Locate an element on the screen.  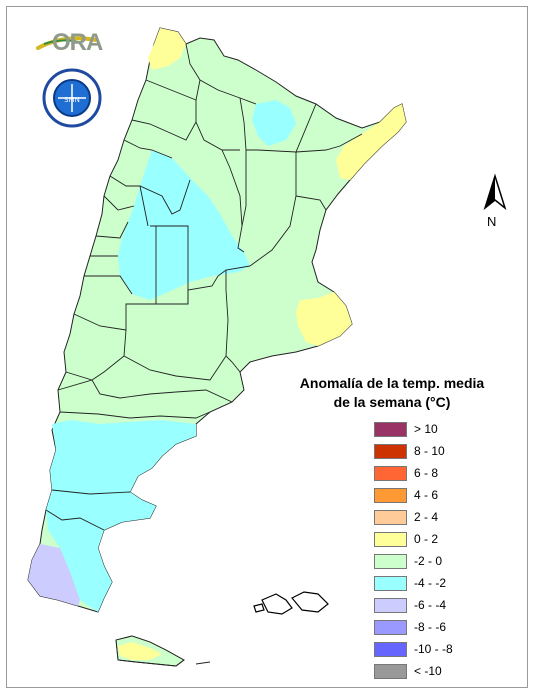
anomaly-lavender-south is located at coordinates (54, 575).